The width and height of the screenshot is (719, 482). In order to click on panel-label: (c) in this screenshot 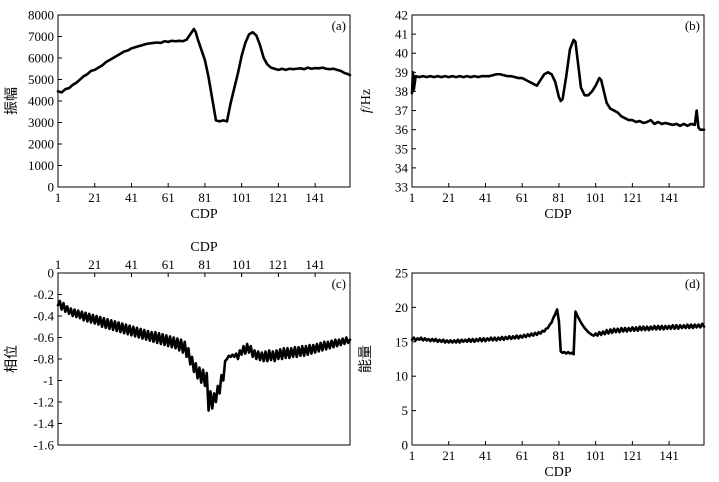, I will do `click(339, 283)`.